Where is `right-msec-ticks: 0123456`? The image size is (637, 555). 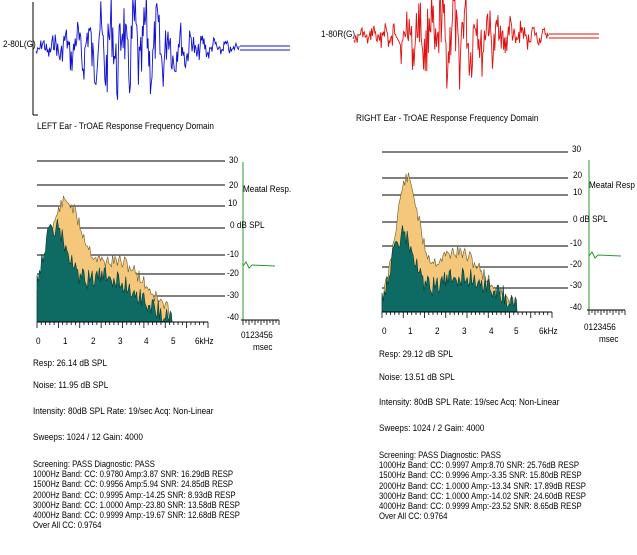
right-msec-ticks: 0123456 is located at coordinates (600, 327).